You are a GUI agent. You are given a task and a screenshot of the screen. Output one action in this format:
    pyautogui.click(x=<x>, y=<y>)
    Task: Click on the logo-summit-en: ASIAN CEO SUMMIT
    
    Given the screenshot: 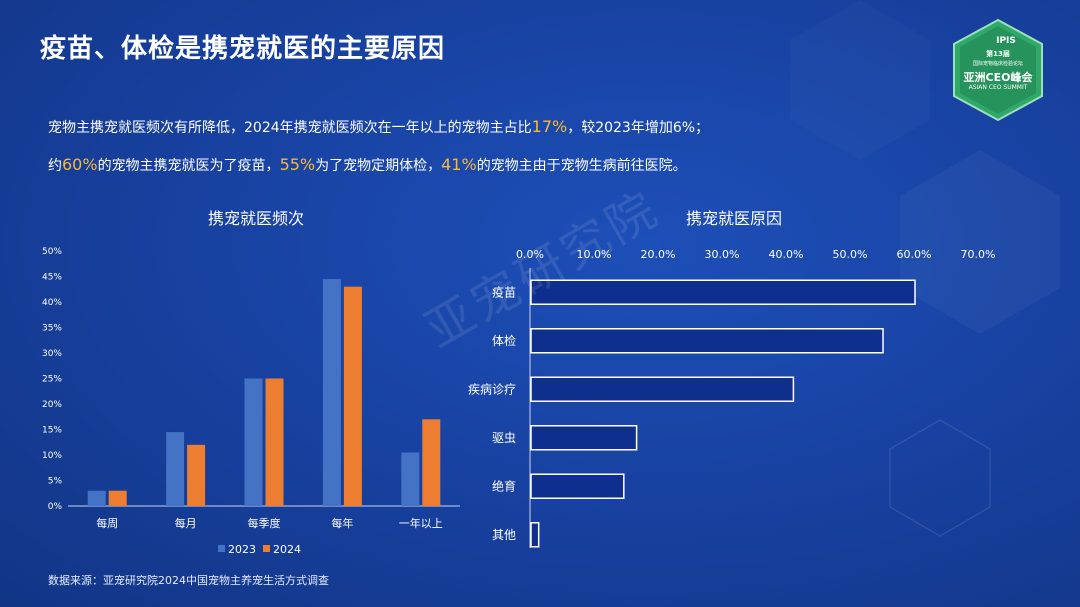 What is the action you would take?
    pyautogui.click(x=998, y=87)
    